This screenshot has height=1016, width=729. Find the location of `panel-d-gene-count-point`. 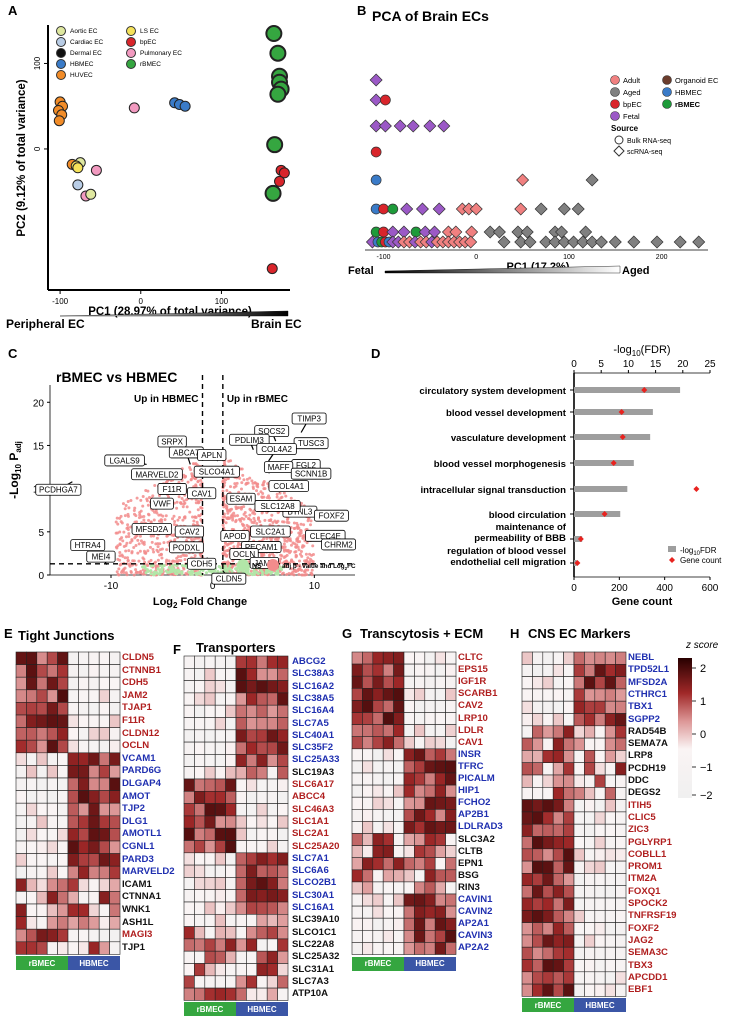

panel-d-gene-count-point is located at coordinates (644, 390).